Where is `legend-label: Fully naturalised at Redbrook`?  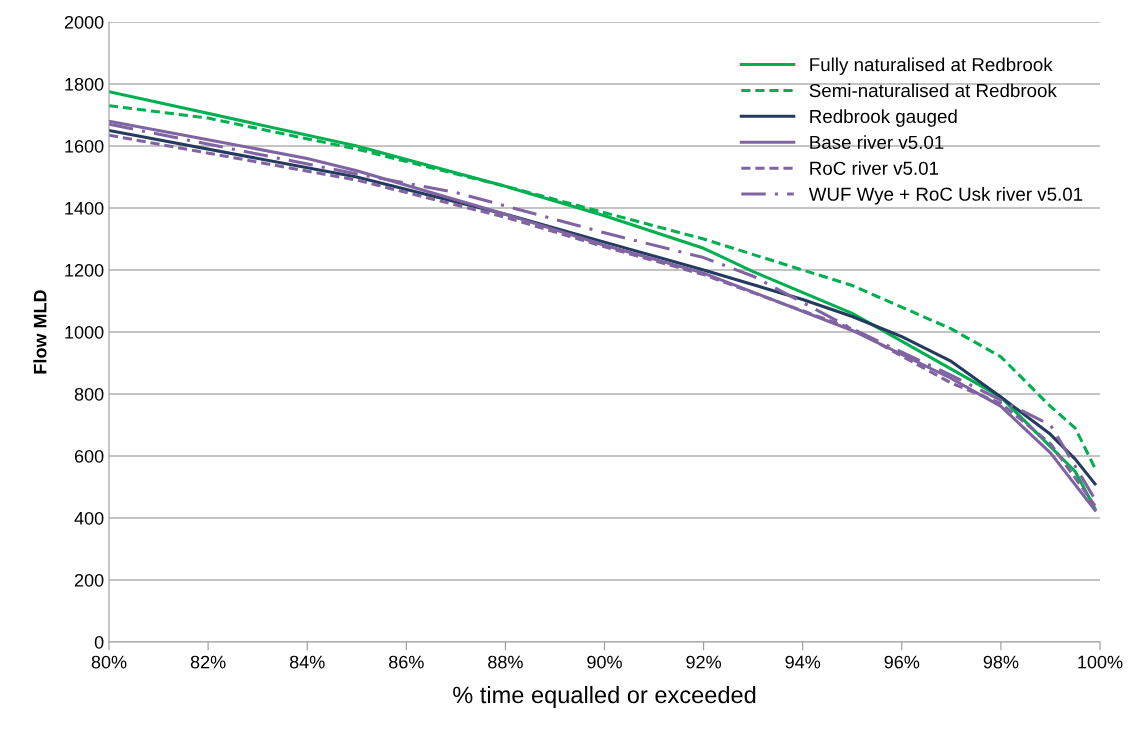
legend-label: Fully naturalised at Redbrook is located at coordinates (931, 66).